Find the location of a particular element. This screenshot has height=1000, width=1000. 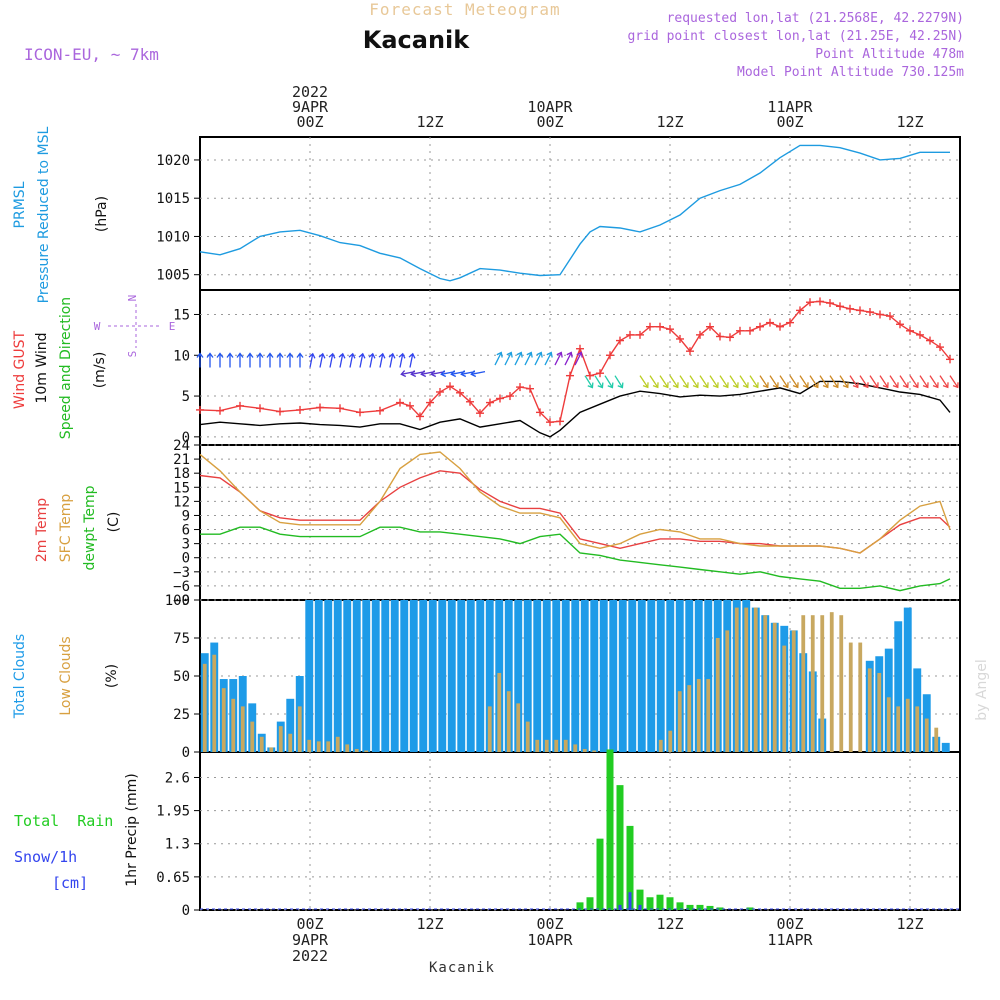

temp-label-2m: 2m Temp is located at coordinates (42, 530).